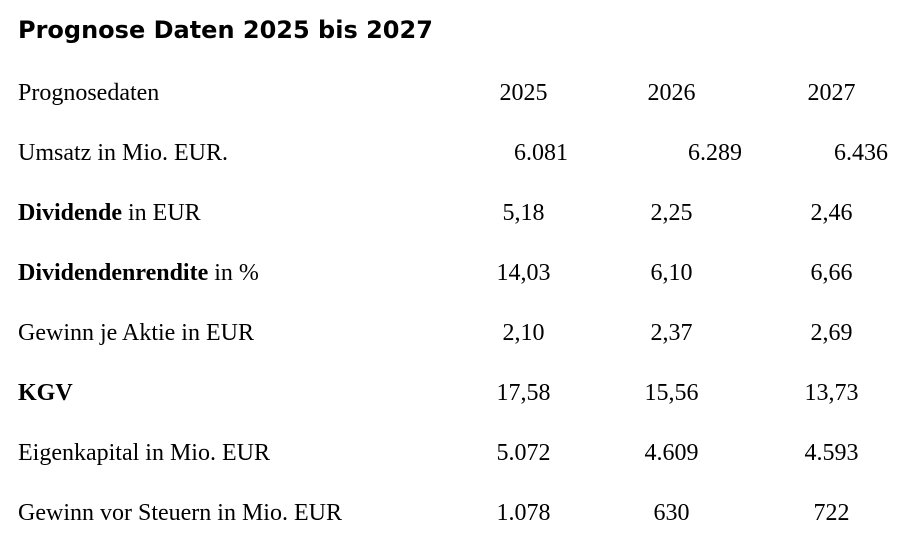  Describe the element at coordinates (671, 273) in the screenshot. I see `cell-2026: 6,10` at that location.